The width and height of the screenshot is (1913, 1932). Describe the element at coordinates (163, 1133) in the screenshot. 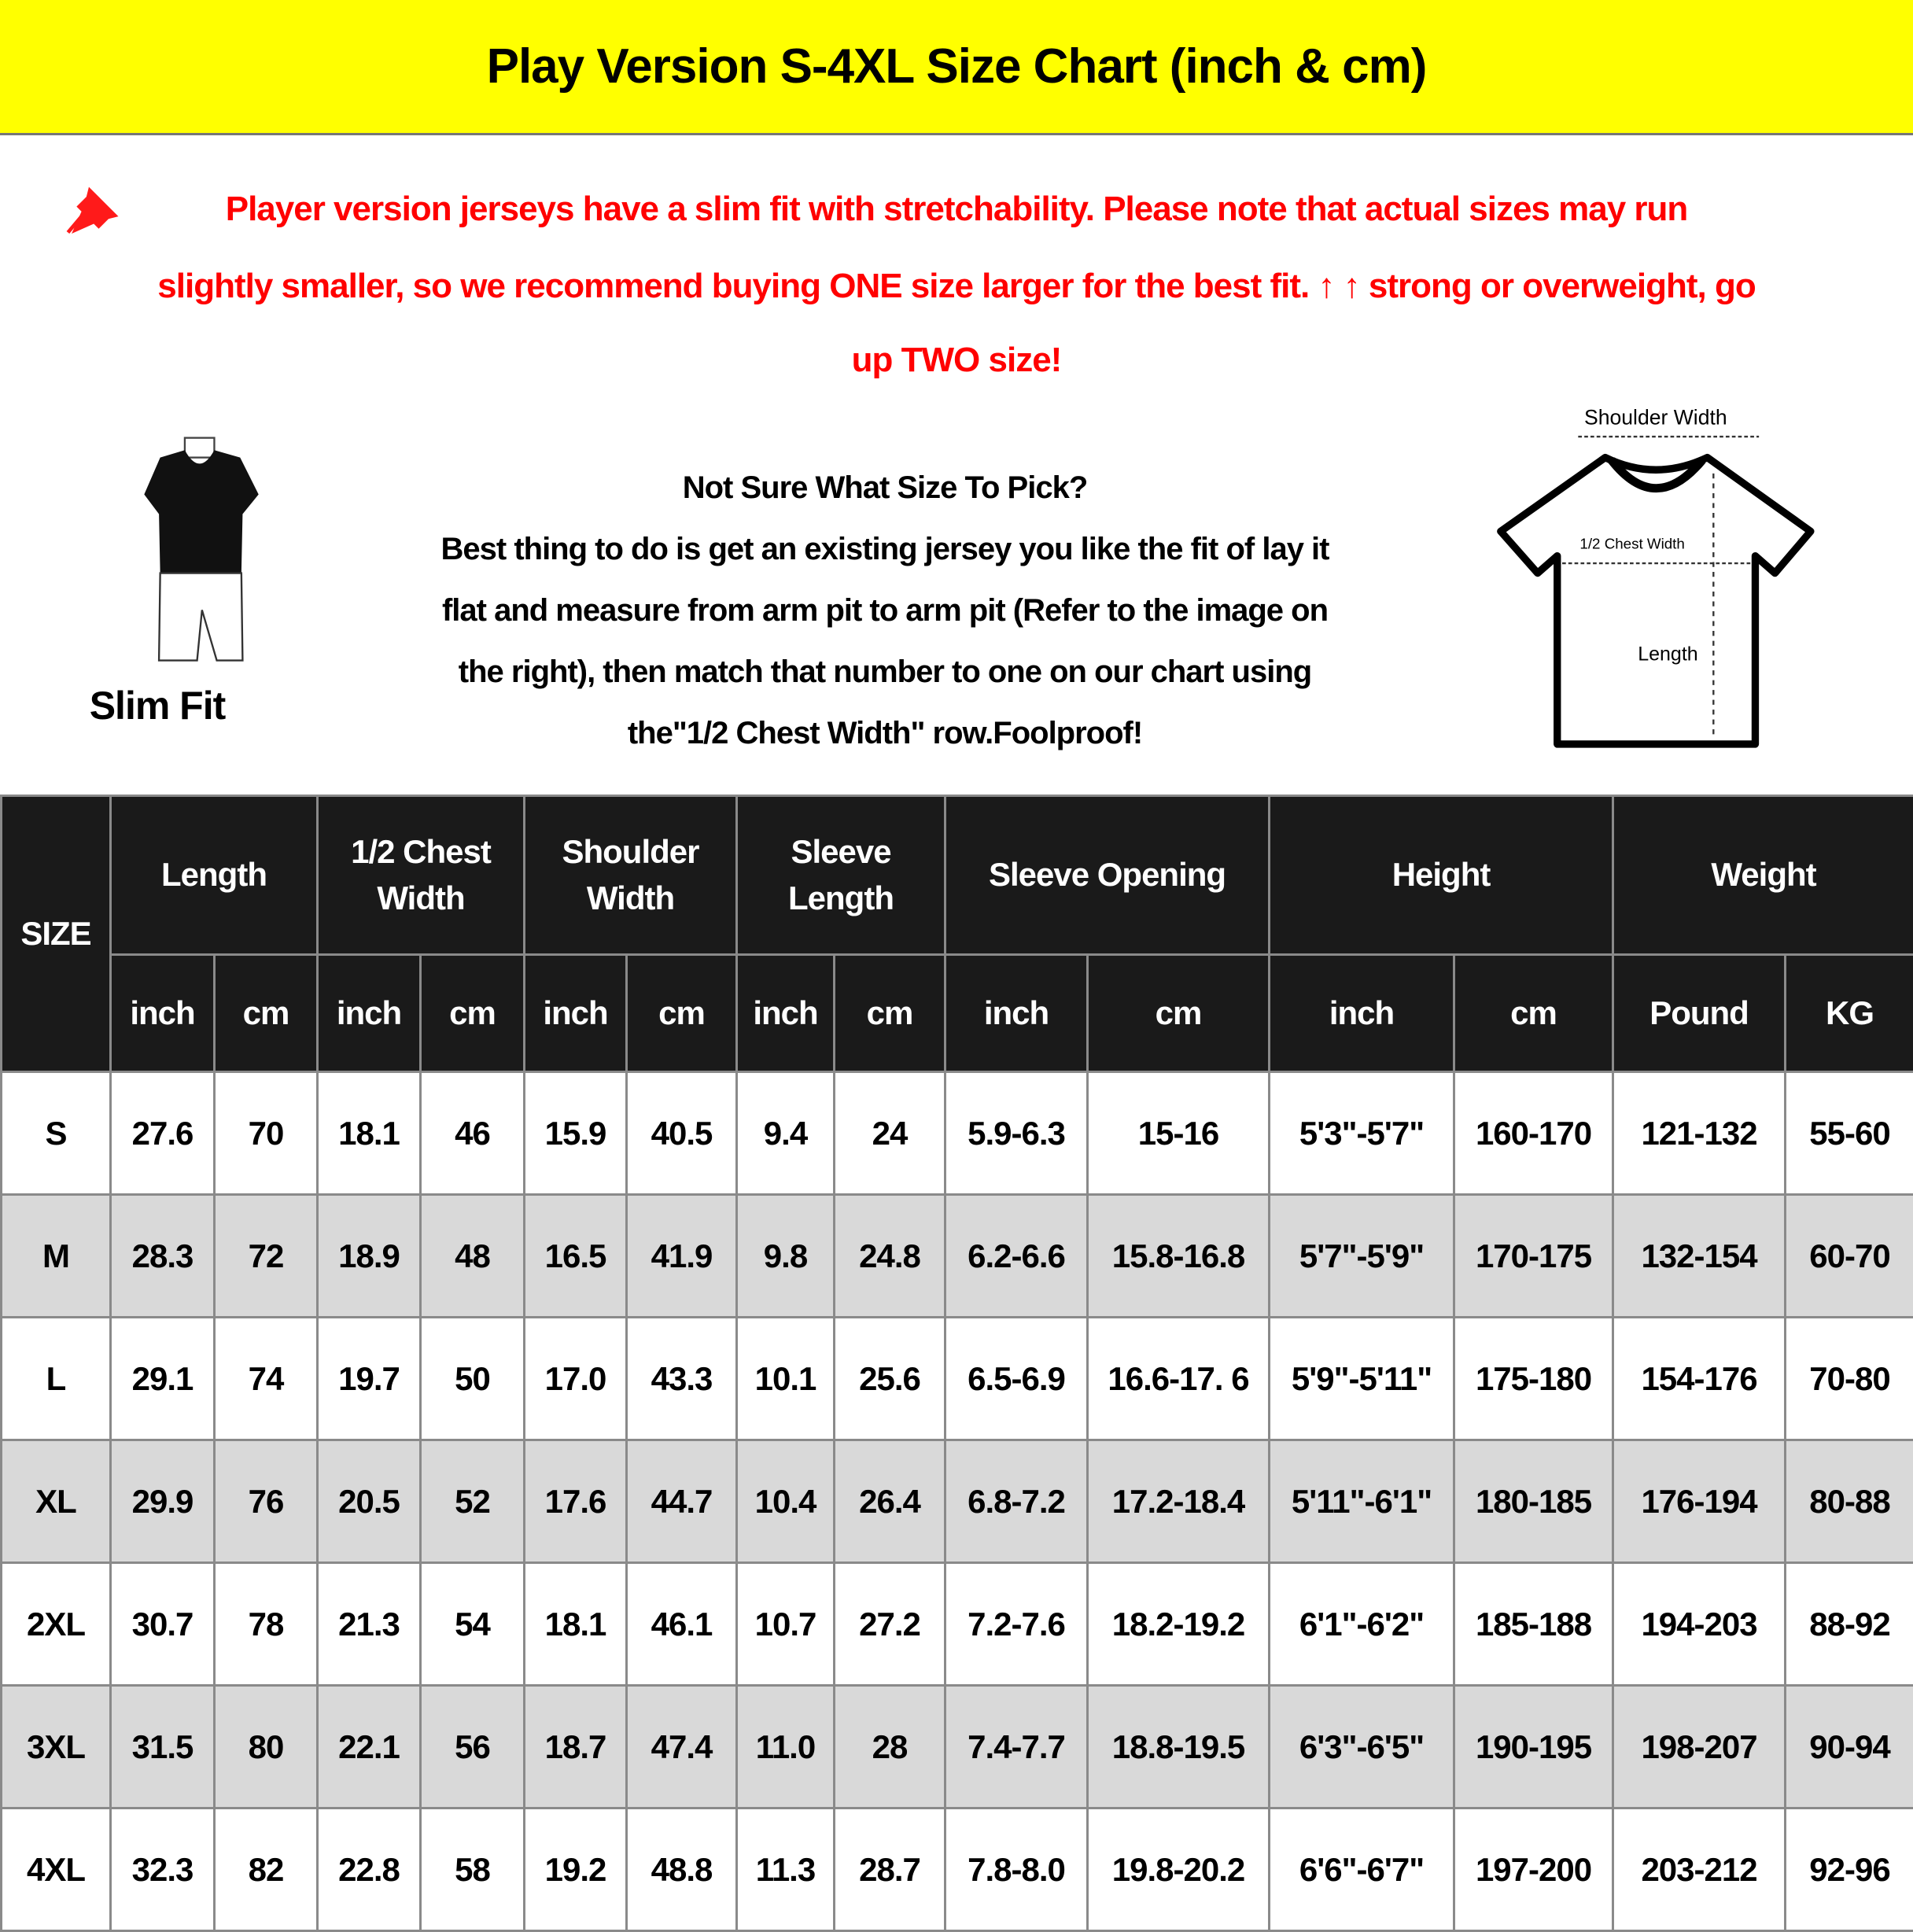

I see `table-cell: 27.6` at that location.